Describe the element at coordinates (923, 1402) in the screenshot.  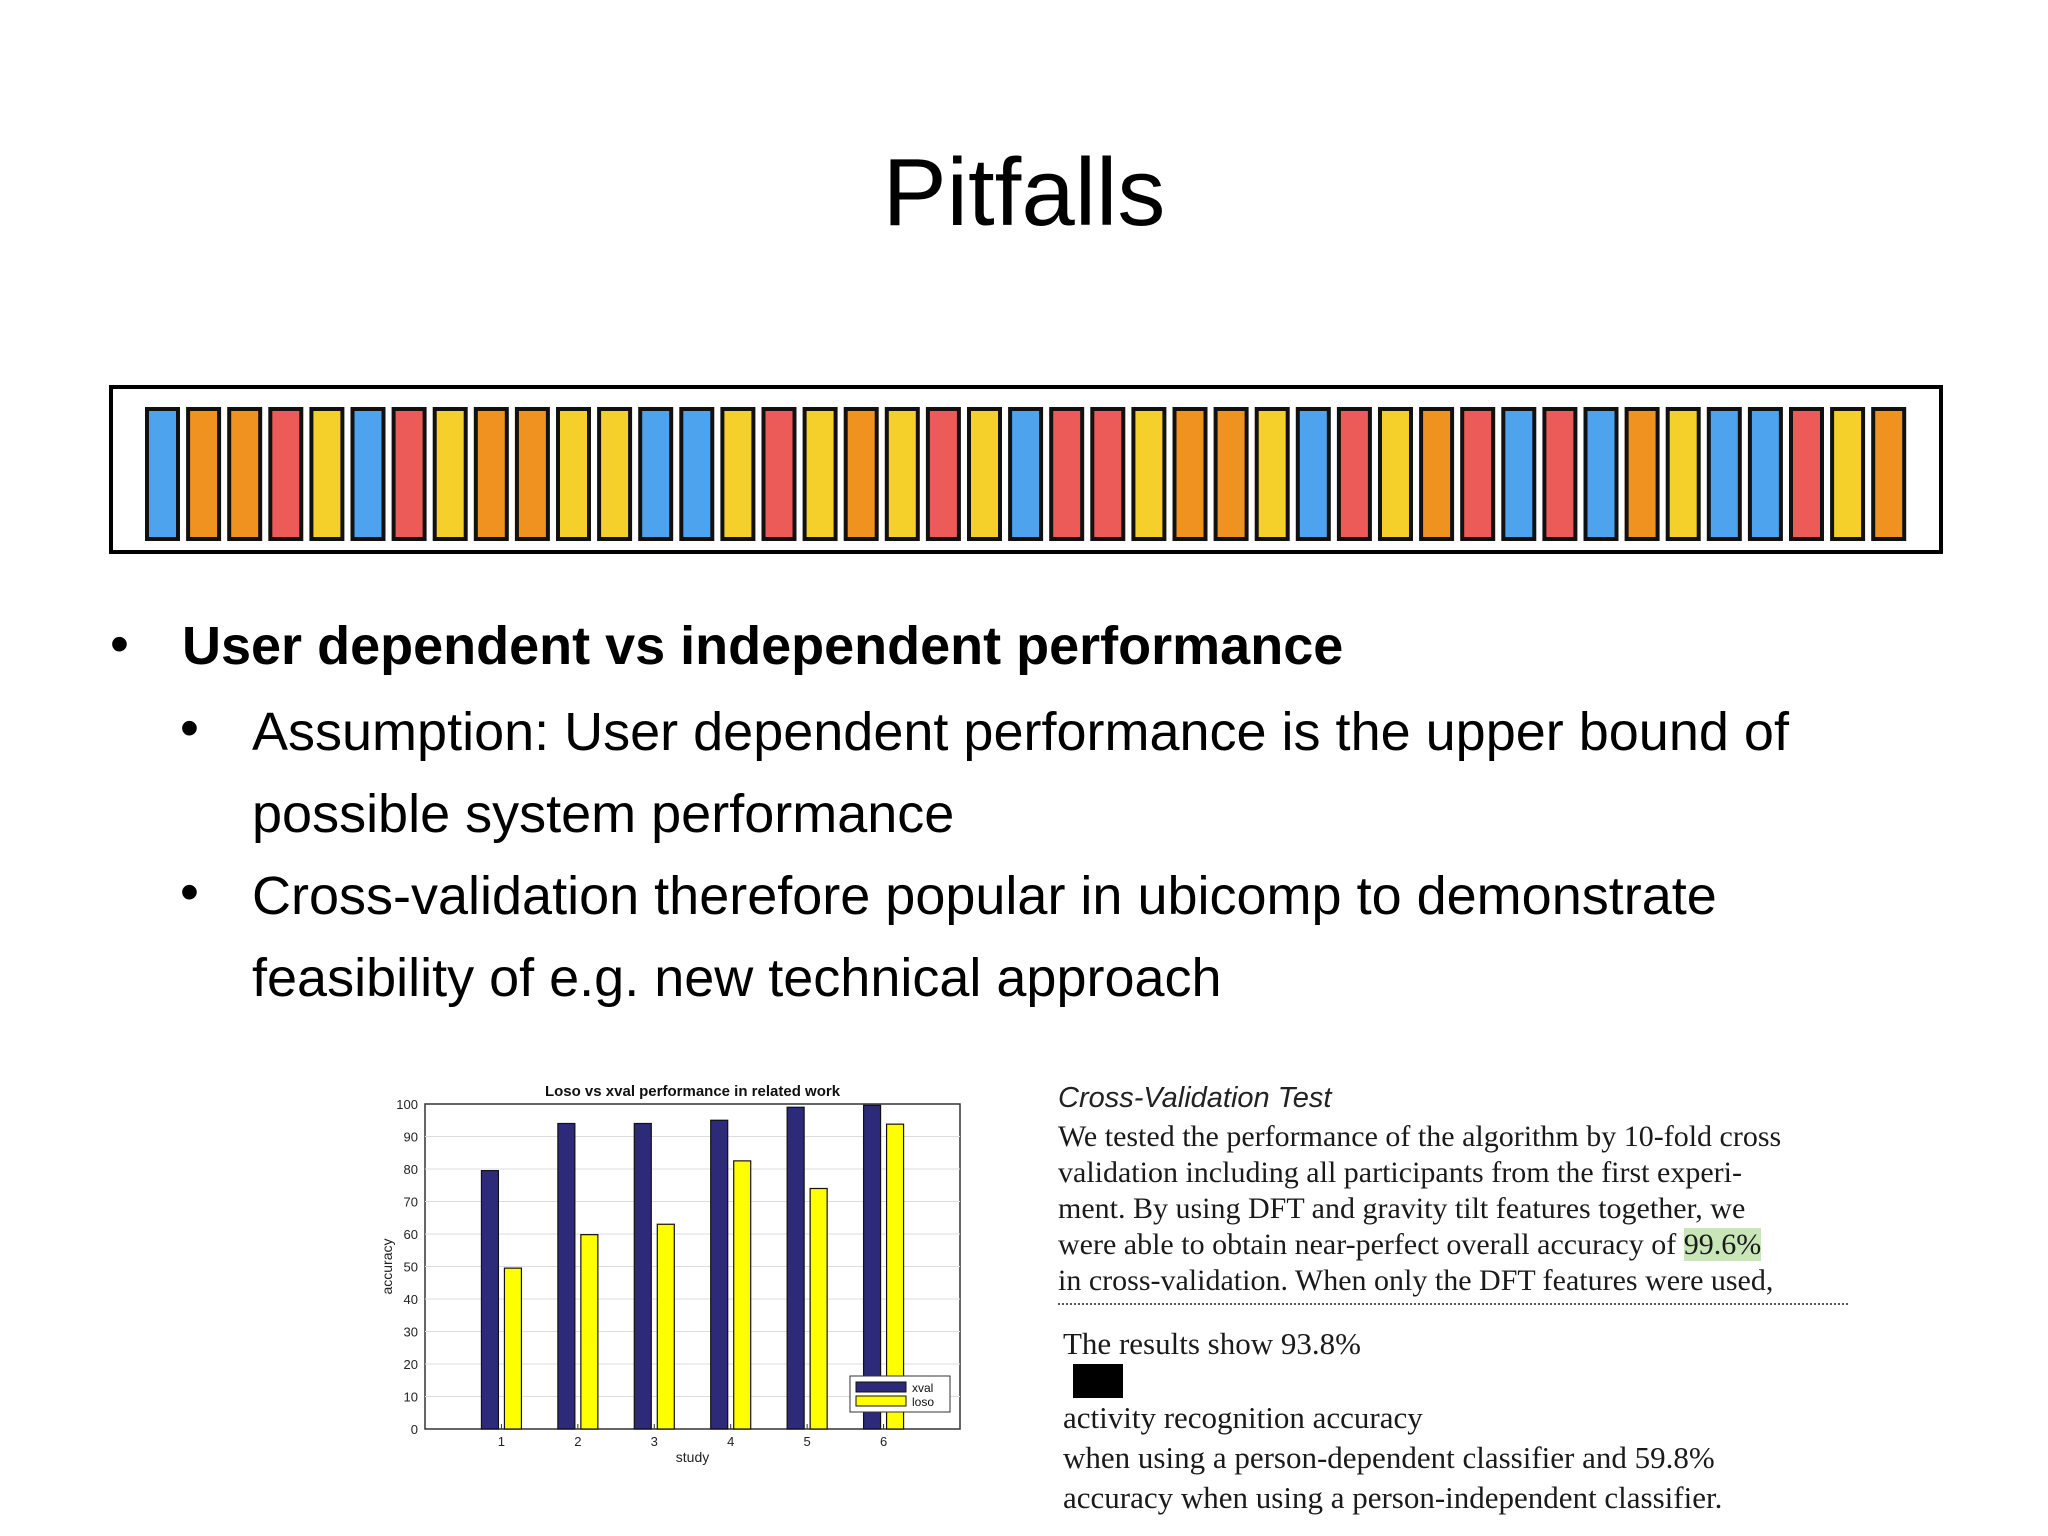
I see `legend-label-loso: loso` at that location.